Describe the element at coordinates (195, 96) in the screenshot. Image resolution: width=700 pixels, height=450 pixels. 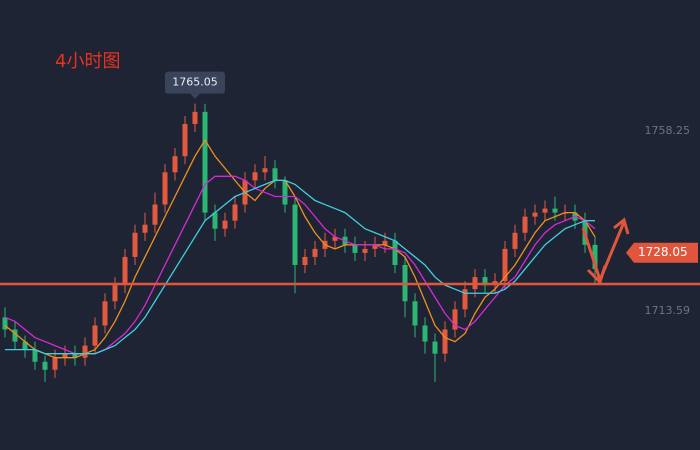
I see `high-tag-pointer` at that location.